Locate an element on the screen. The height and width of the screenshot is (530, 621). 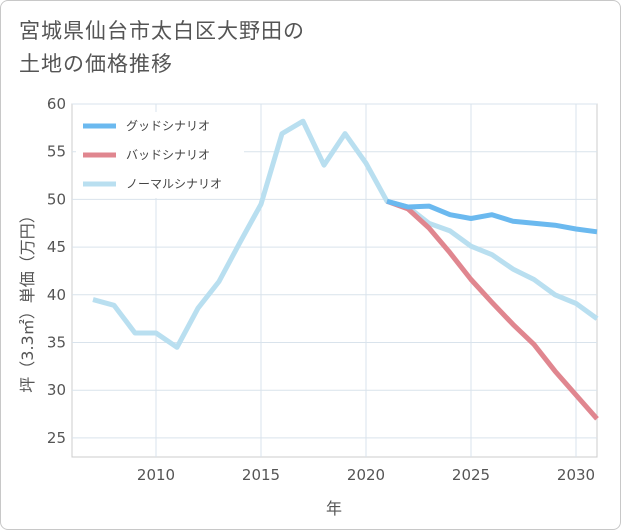
y-tick-label: 30 is located at coordinates (56, 390).